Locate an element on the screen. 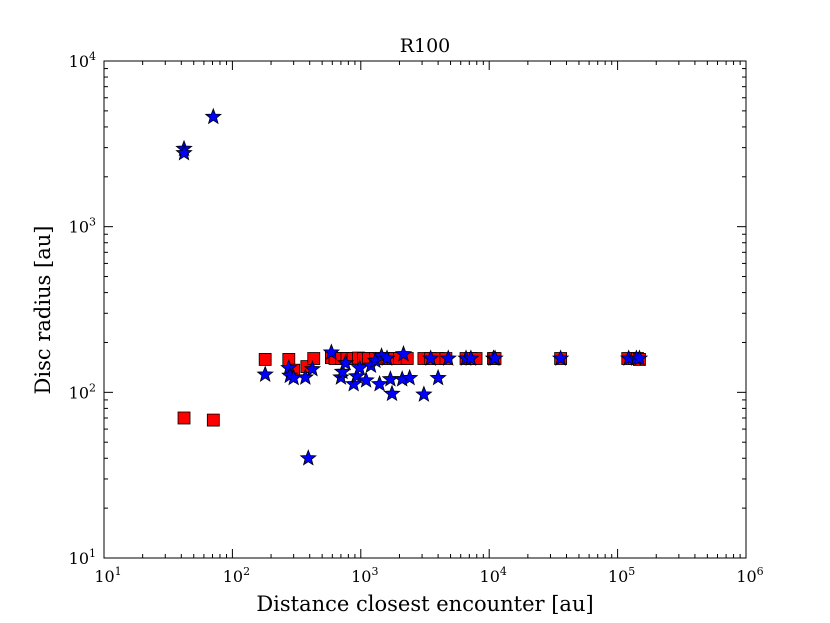  chart-title: R100 is located at coordinates (425, 46).